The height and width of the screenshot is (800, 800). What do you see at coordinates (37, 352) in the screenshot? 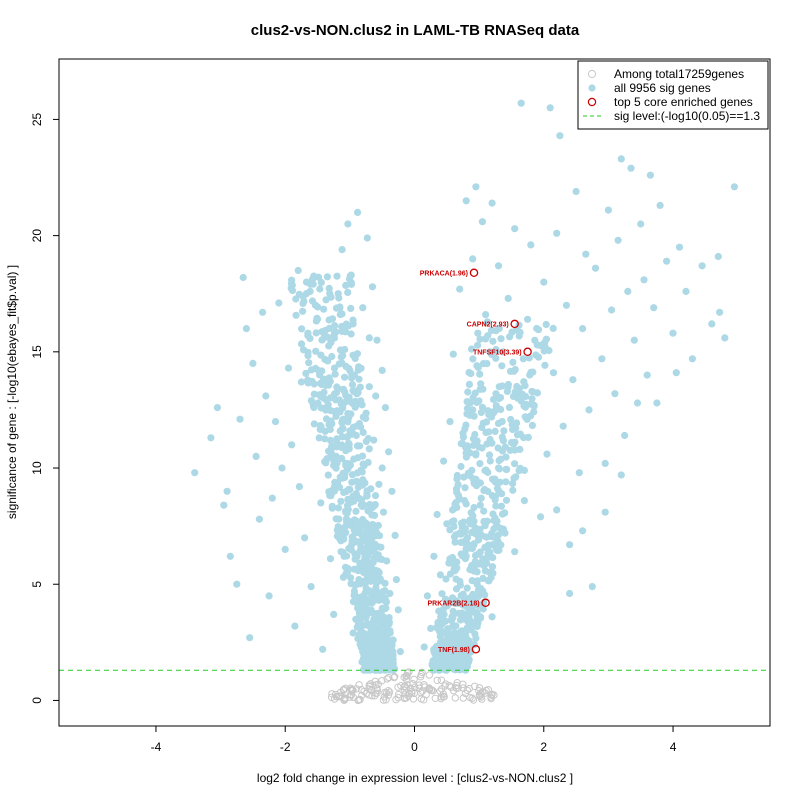
I see `y-tick-label: 15` at bounding box center [37, 352].